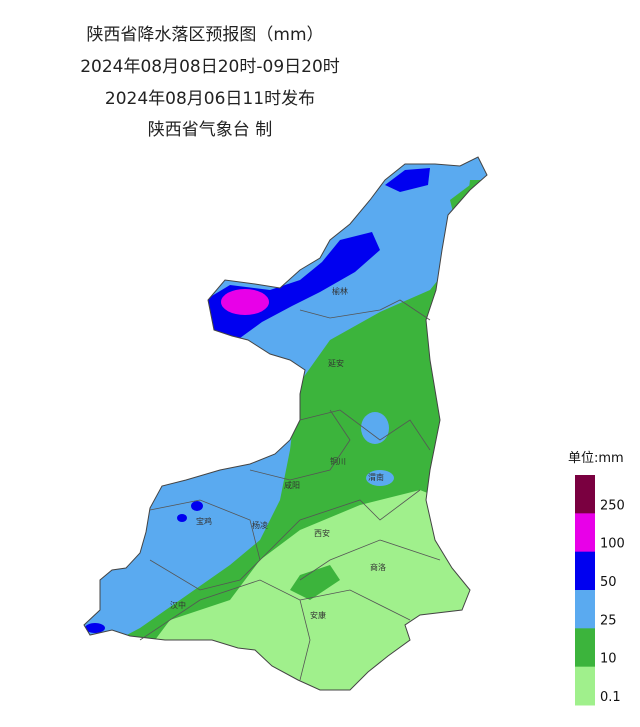 The image size is (640, 727). Describe the element at coordinates (260, 525) in the screenshot. I see `city: 杨凌` at that location.